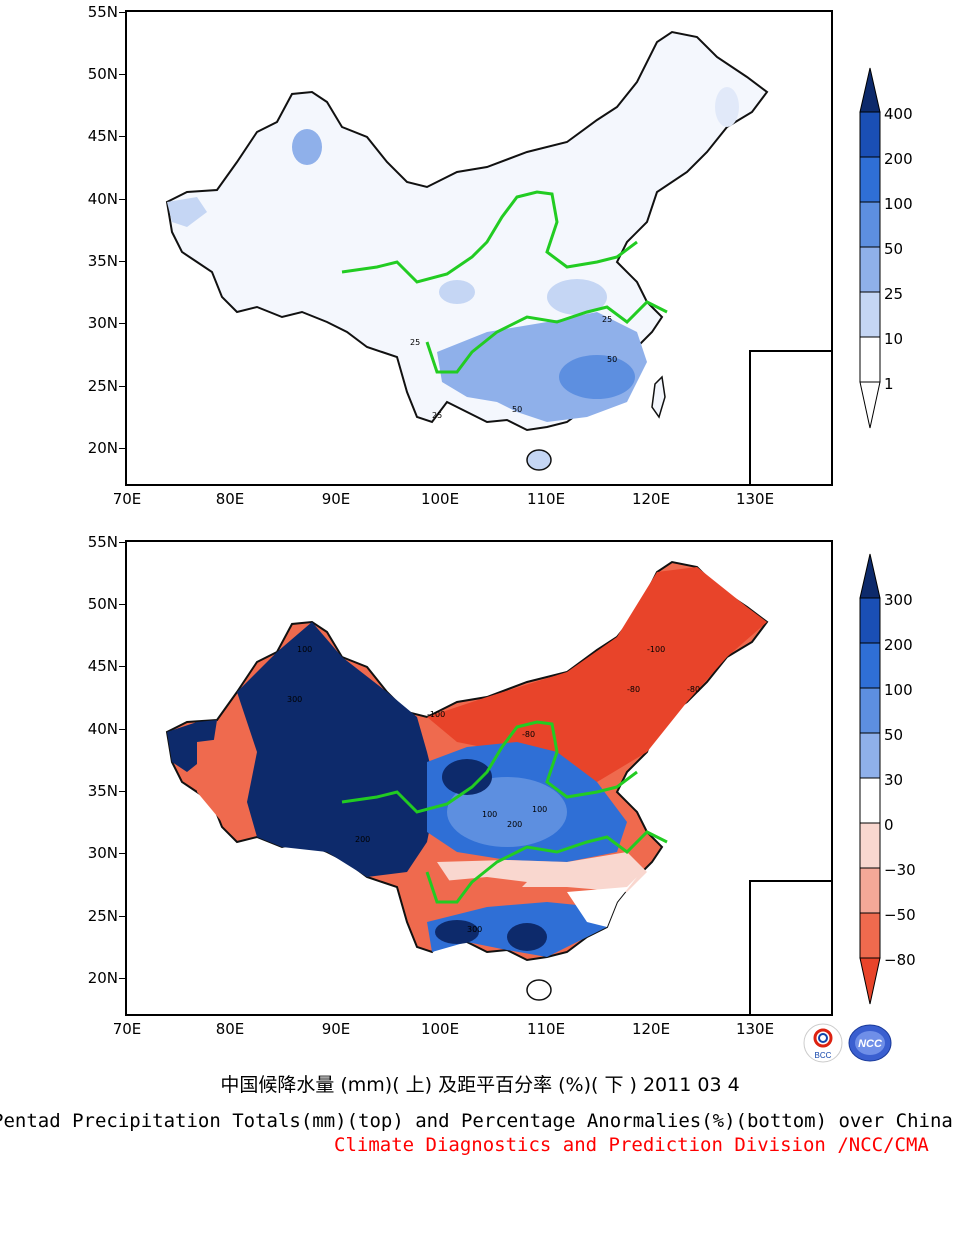 The image size is (960, 1243). I want to click on colorbar-label: −30, so click(900, 870).